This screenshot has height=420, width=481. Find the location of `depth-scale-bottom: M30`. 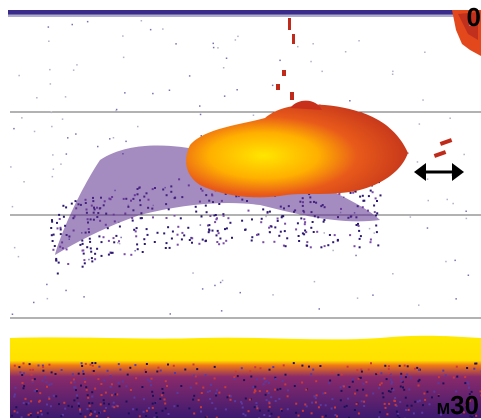

depth-scale-bottom: M30 is located at coordinates (458, 405).